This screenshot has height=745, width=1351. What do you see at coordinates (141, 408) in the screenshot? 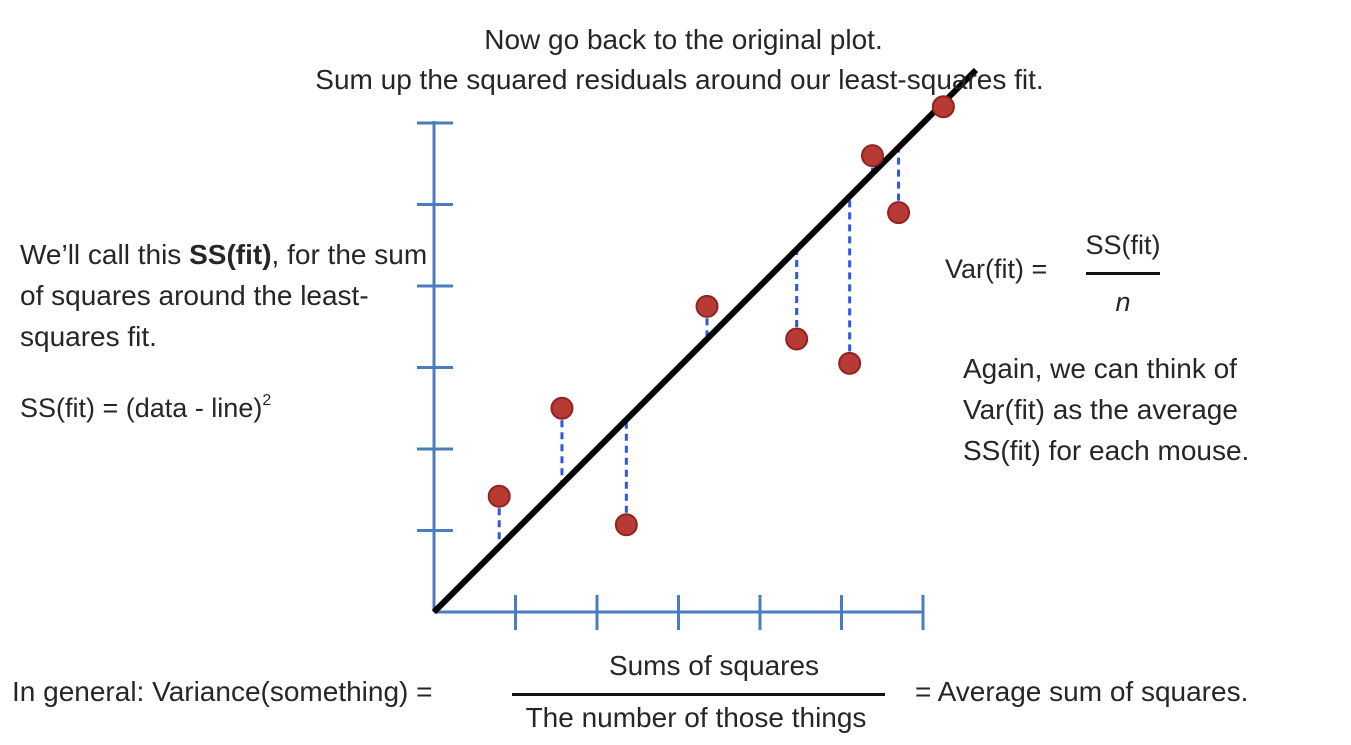
I see `ss-fit-formula-text: SS(fit) = (data - line)` at bounding box center [141, 408].